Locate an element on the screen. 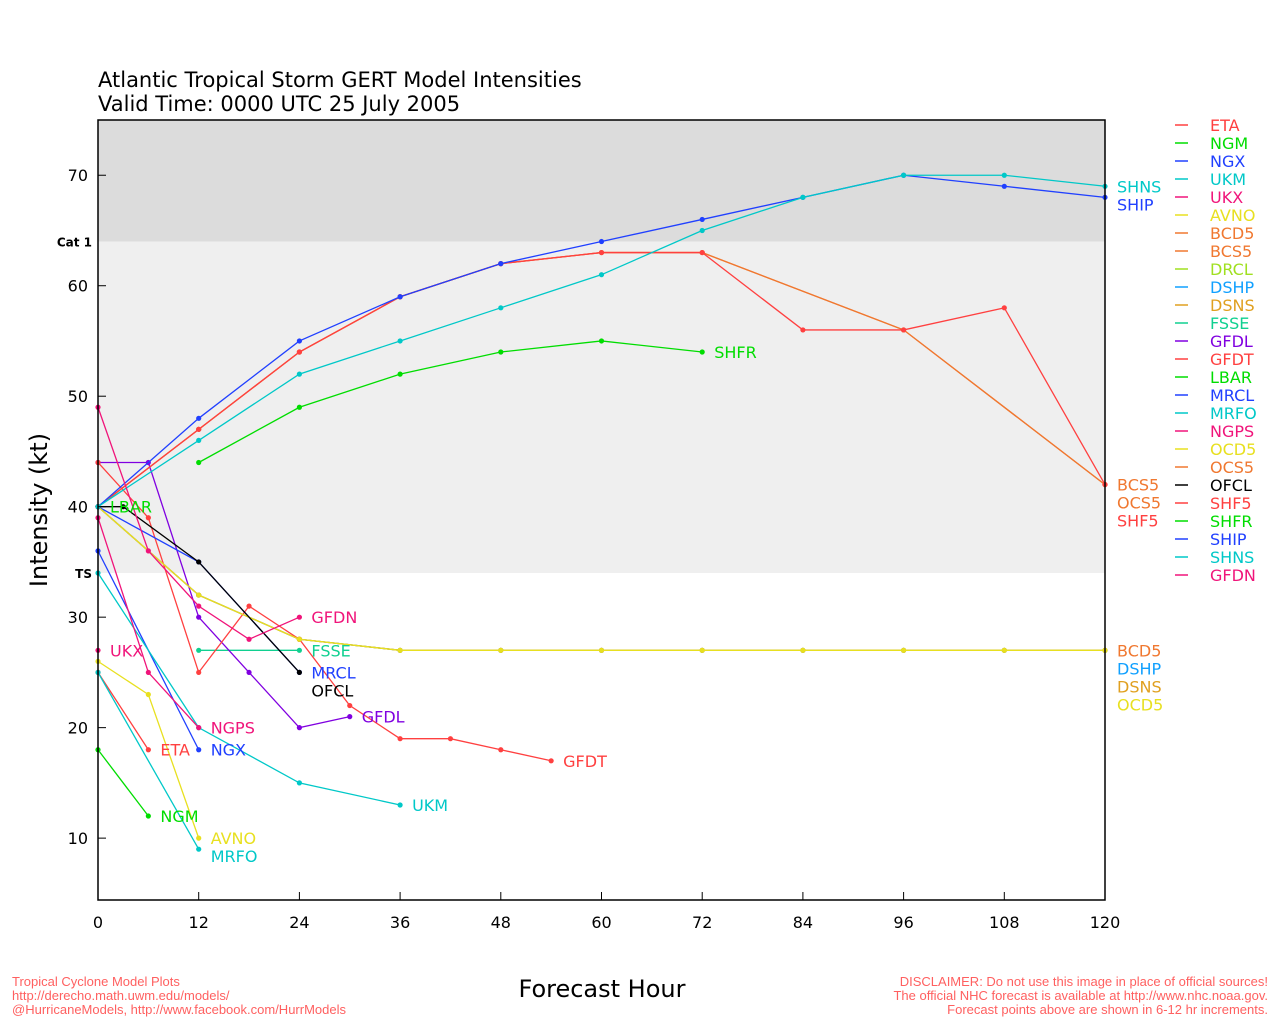 The image size is (1280, 1024). series-end-label: DSNS is located at coordinates (1139, 686).